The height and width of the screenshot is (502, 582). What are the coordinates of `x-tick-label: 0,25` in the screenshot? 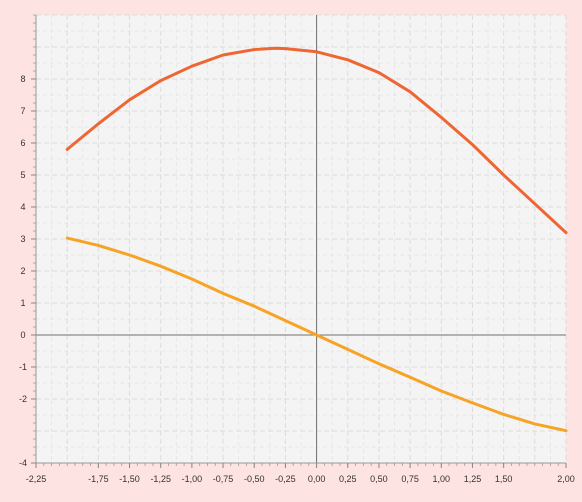 It's located at (348, 479).